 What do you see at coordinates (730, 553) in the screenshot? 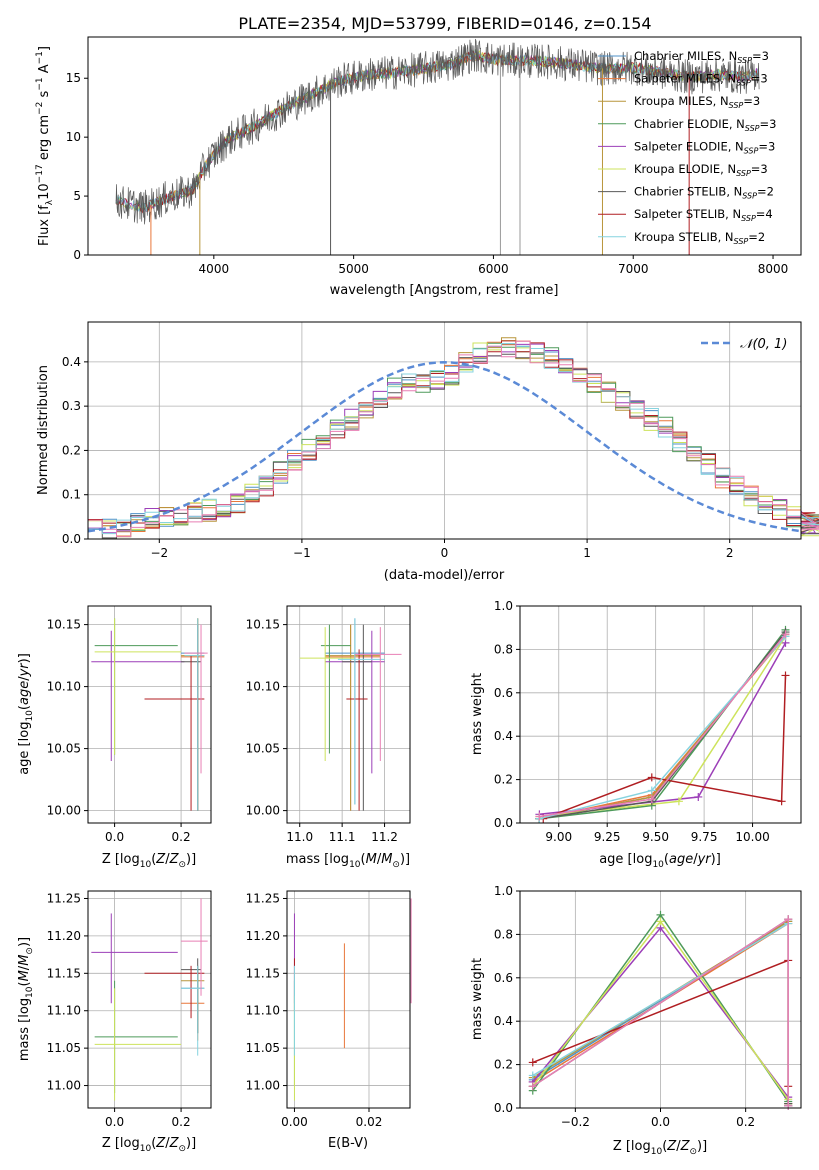
I see `x-tick-label: 2` at bounding box center [730, 553].